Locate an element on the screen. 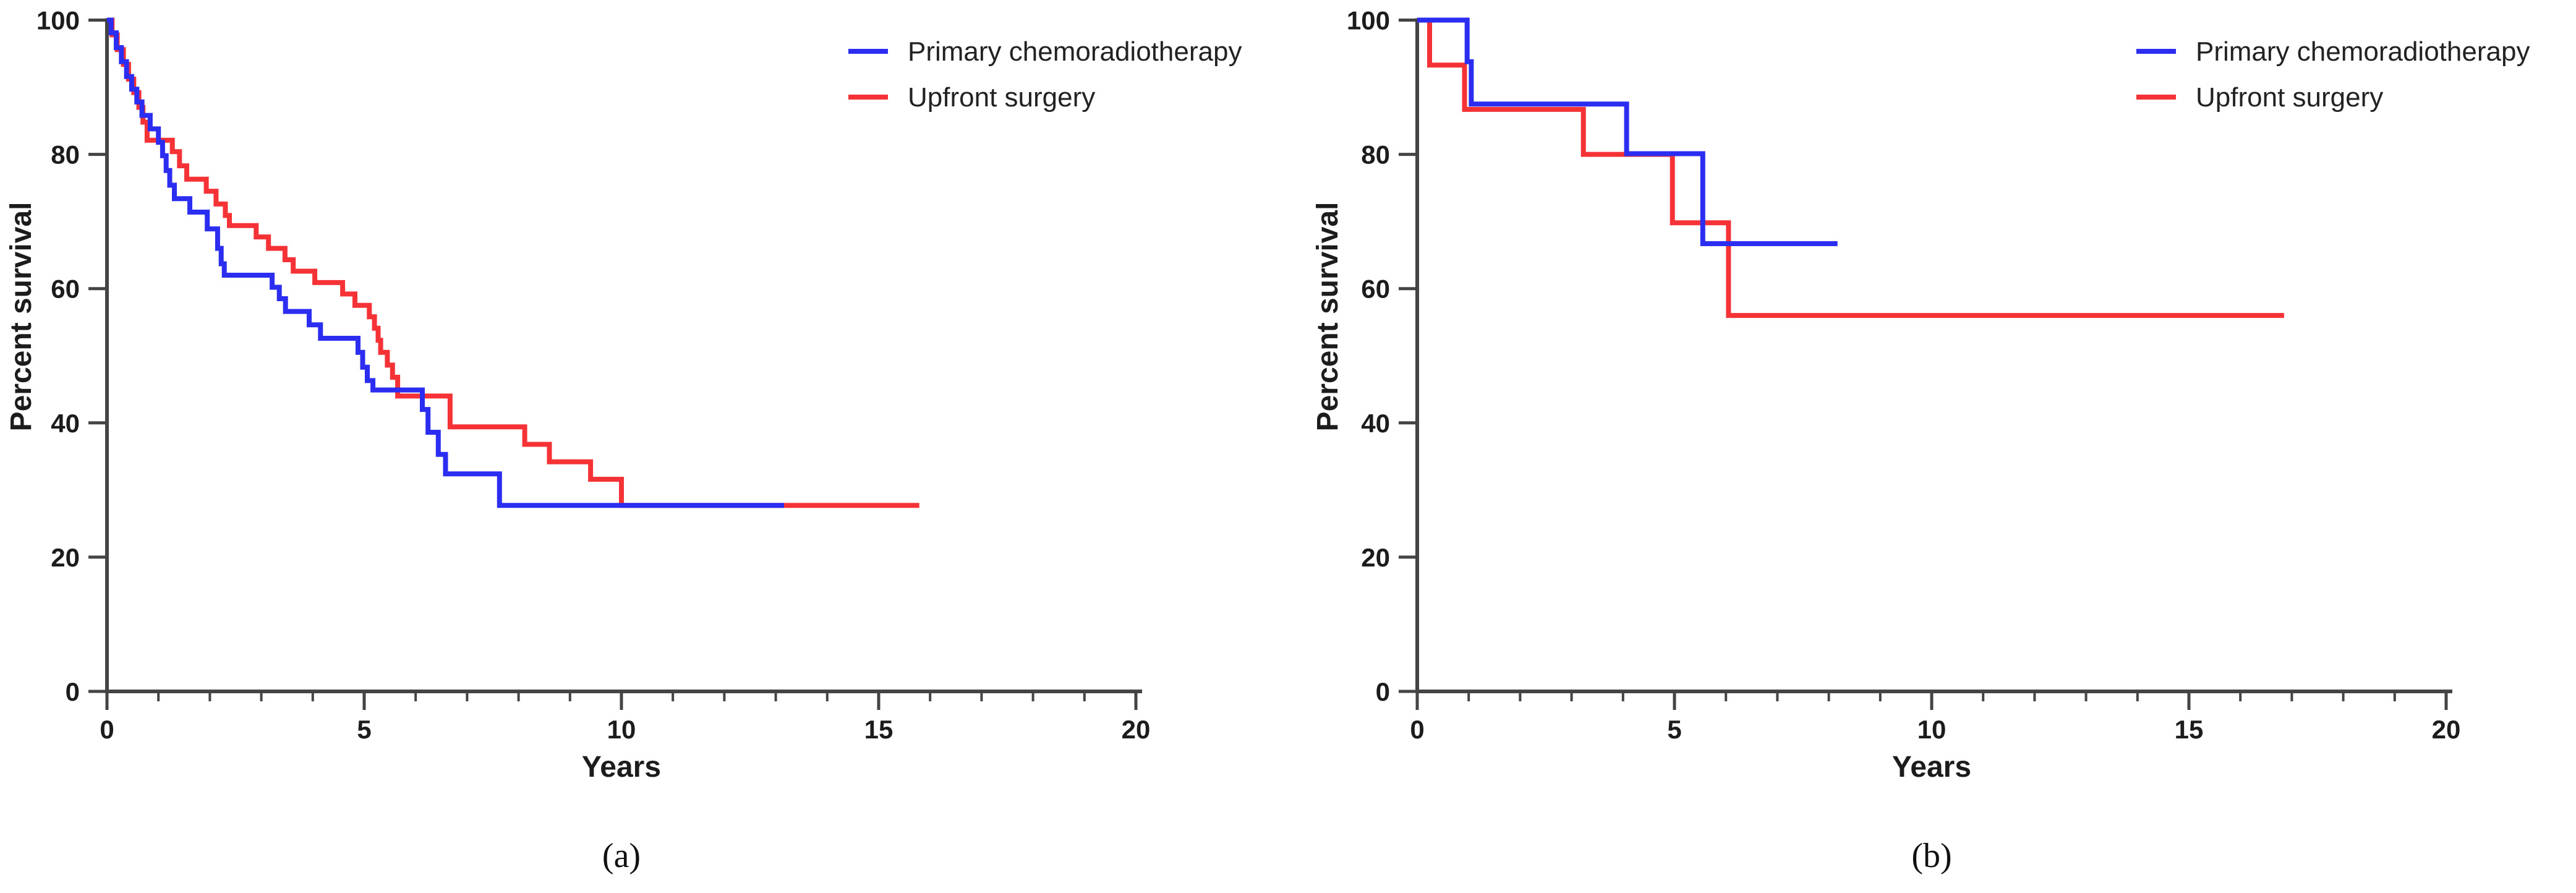  panel-b-caption: (b) is located at coordinates (1931, 856).